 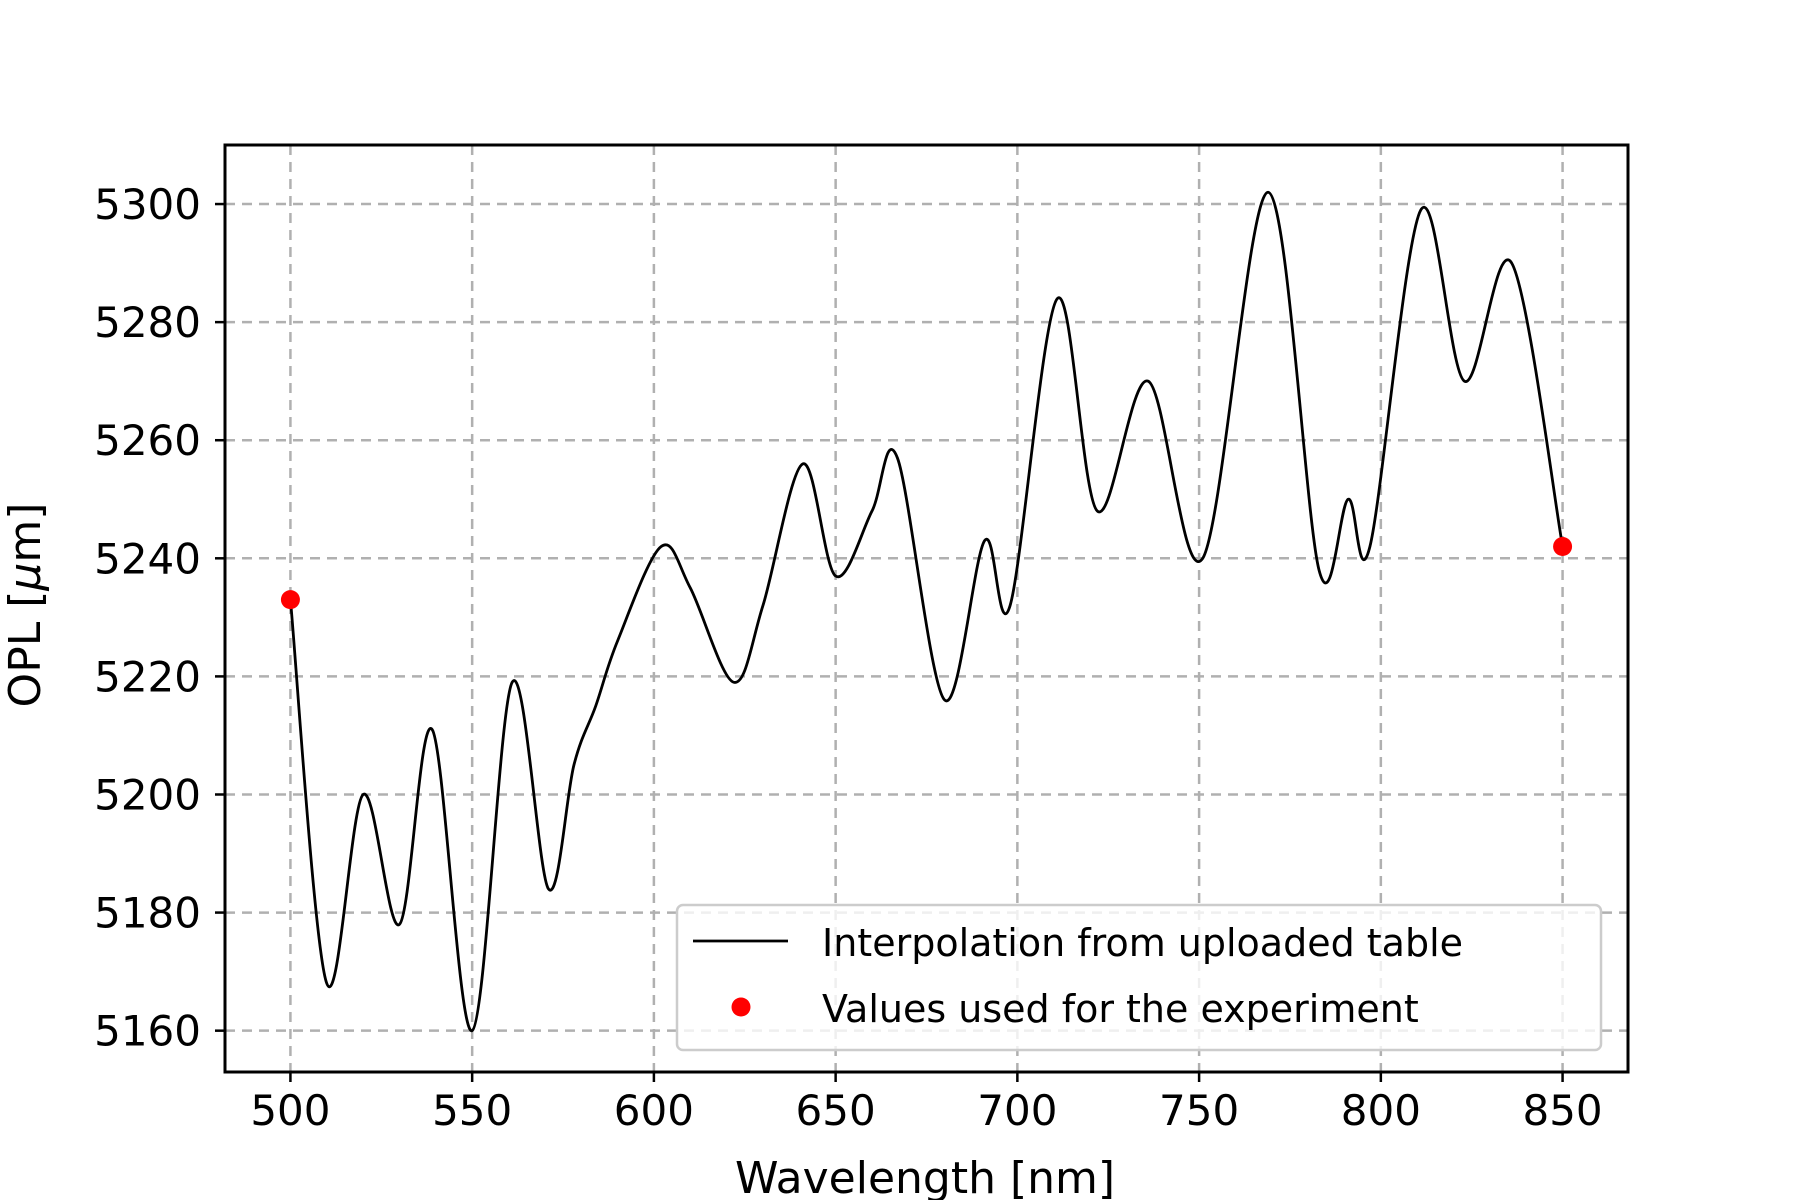 What do you see at coordinates (147, 204) in the screenshot?
I see `y-tick-label: 5300` at bounding box center [147, 204].